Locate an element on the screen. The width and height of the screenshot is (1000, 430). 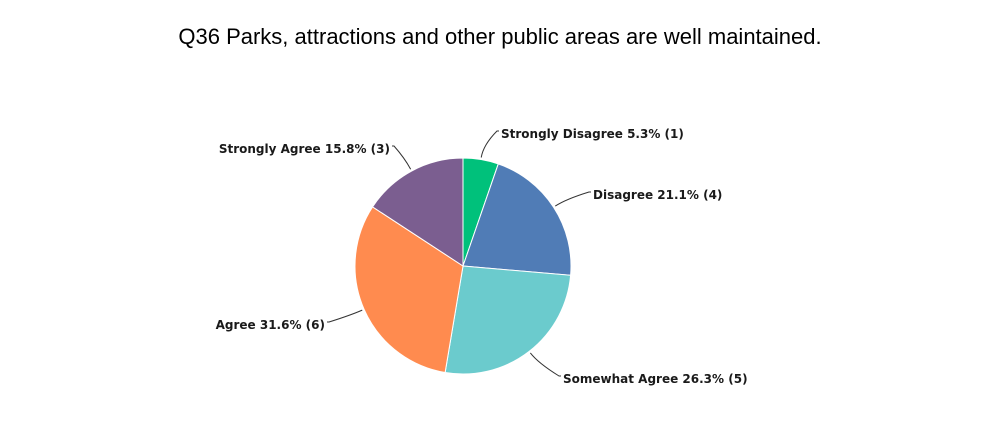
pie-slices is located at coordinates (463, 266).